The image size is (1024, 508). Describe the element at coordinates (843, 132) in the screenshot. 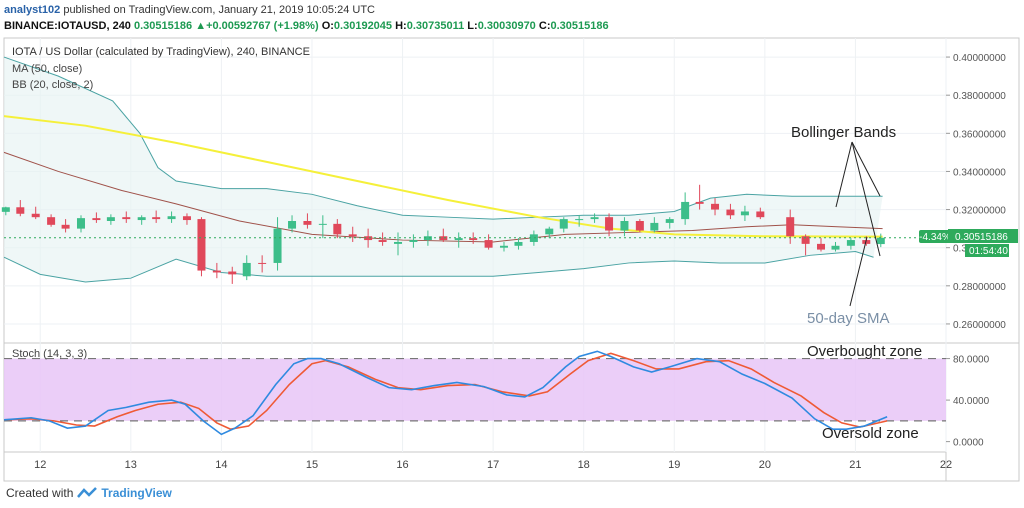

I see `bollinger-annotation: Bollinger Bands` at that location.